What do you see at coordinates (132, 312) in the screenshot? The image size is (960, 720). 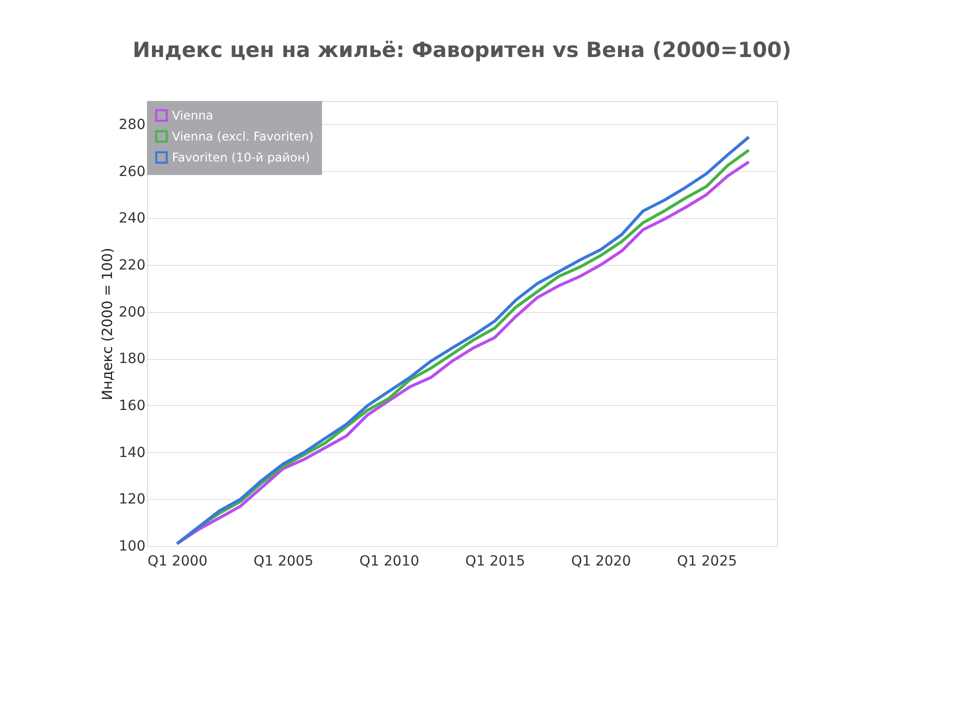 I see `y-tick-label: 200` at bounding box center [132, 312].